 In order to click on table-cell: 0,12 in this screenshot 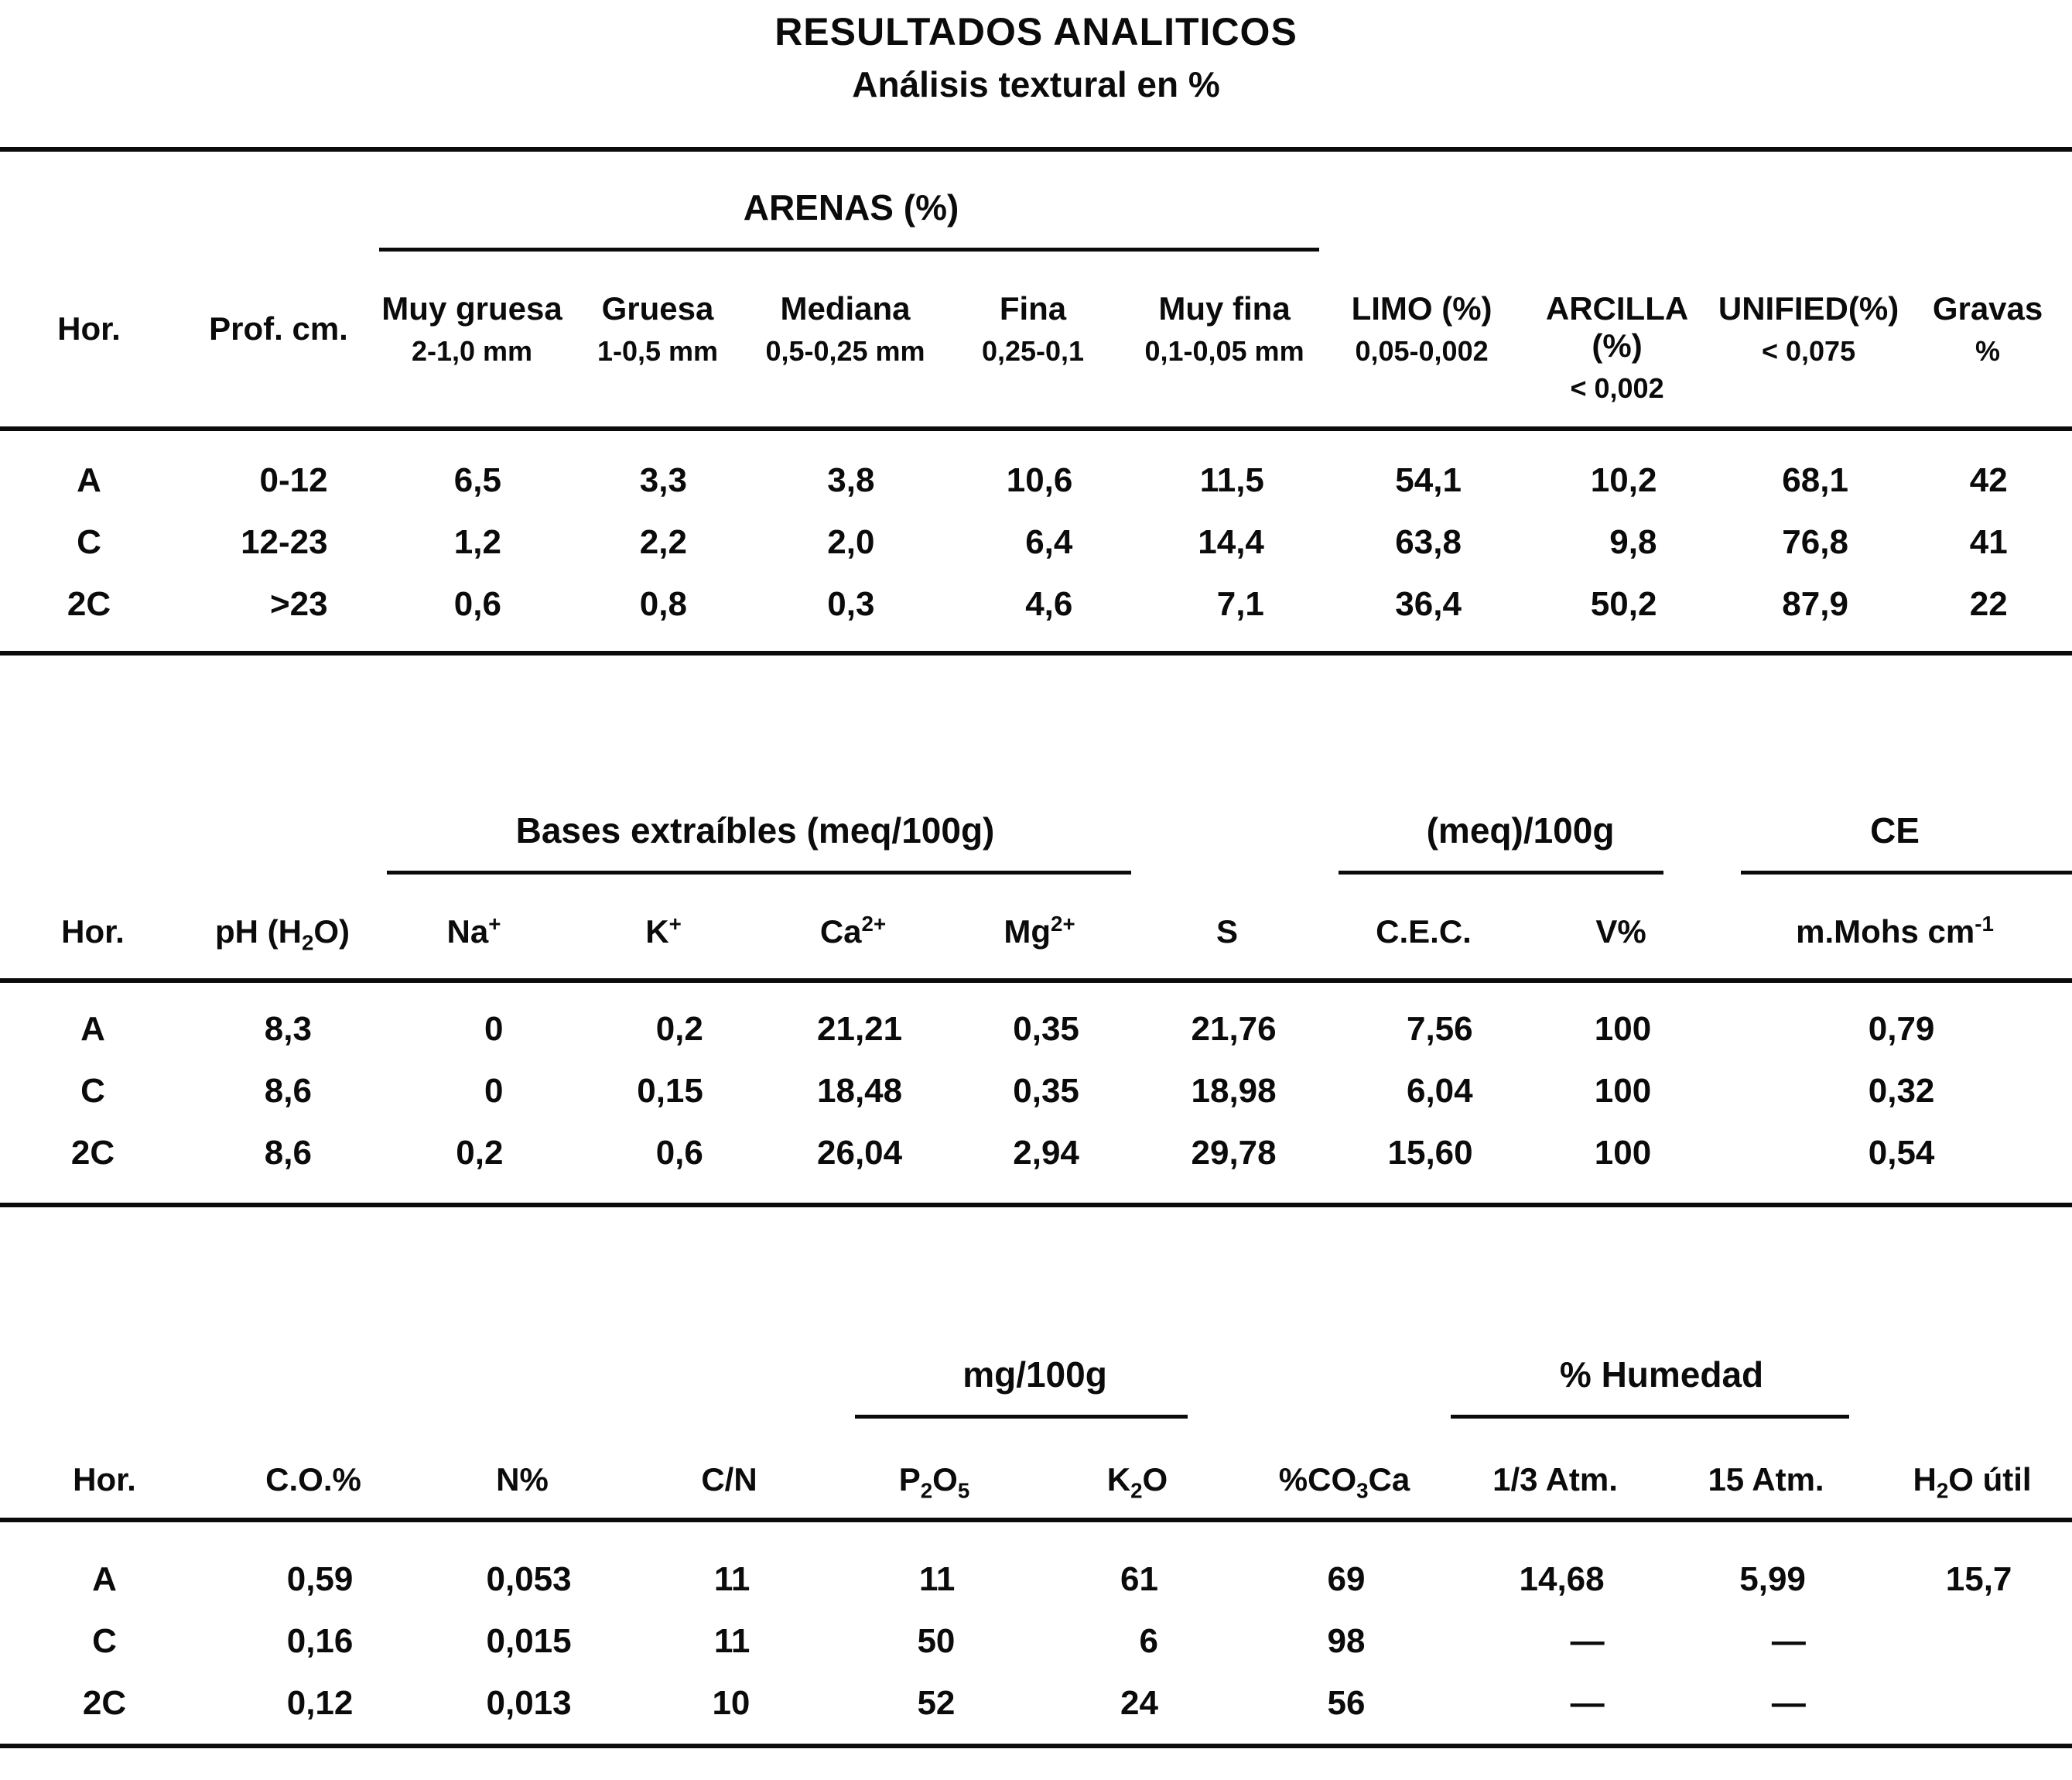, I will do `click(313, 1709)`.